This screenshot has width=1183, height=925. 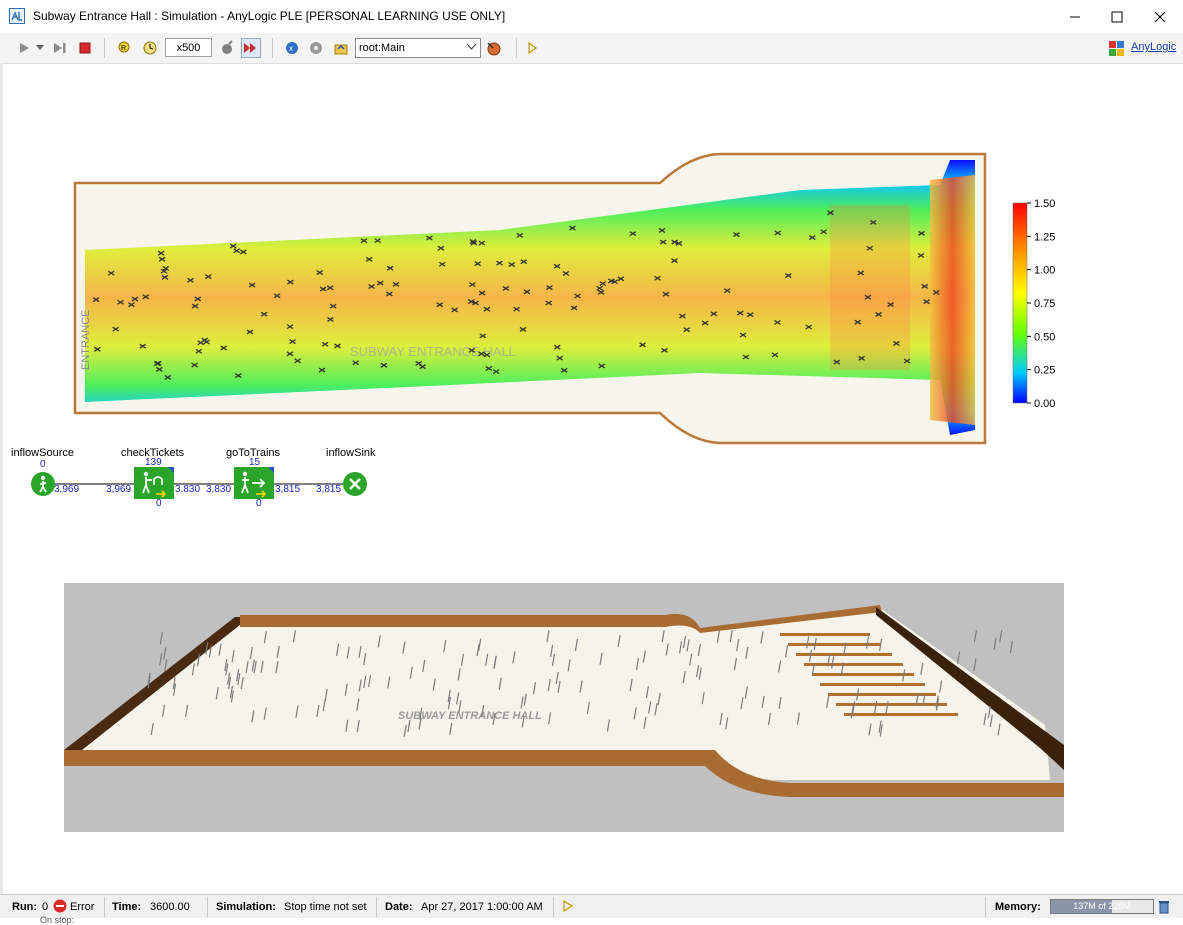 I want to click on virtual-time-mode-icon, so click(x=251, y=48).